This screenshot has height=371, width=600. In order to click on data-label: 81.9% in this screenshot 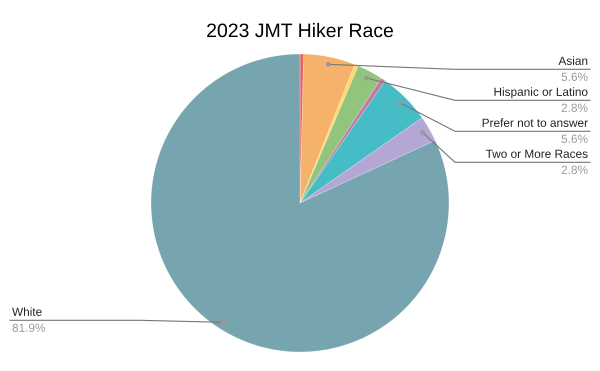, I will do `click(29, 328)`.